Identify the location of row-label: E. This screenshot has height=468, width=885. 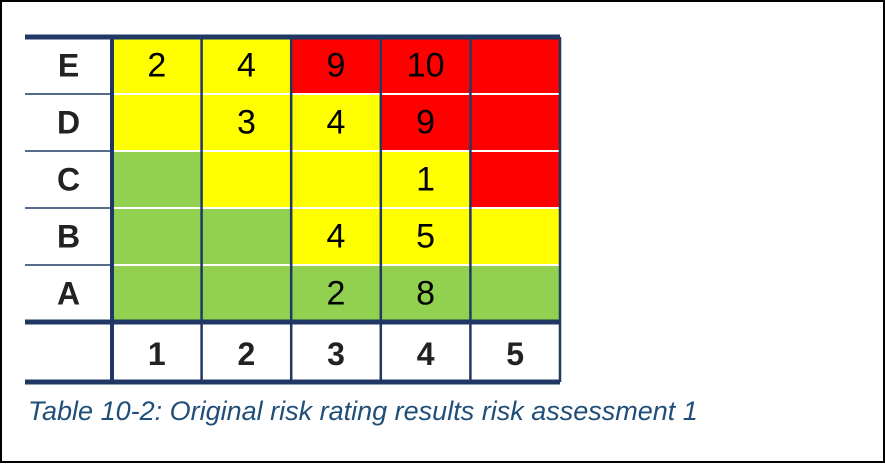
(68, 66).